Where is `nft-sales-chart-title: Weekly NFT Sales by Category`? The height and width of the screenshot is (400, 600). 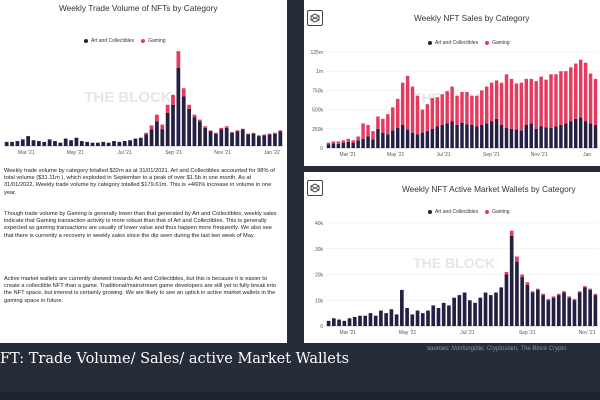
nft-sales-chart-title: Weekly NFT Sales by Category is located at coordinates (472, 18).